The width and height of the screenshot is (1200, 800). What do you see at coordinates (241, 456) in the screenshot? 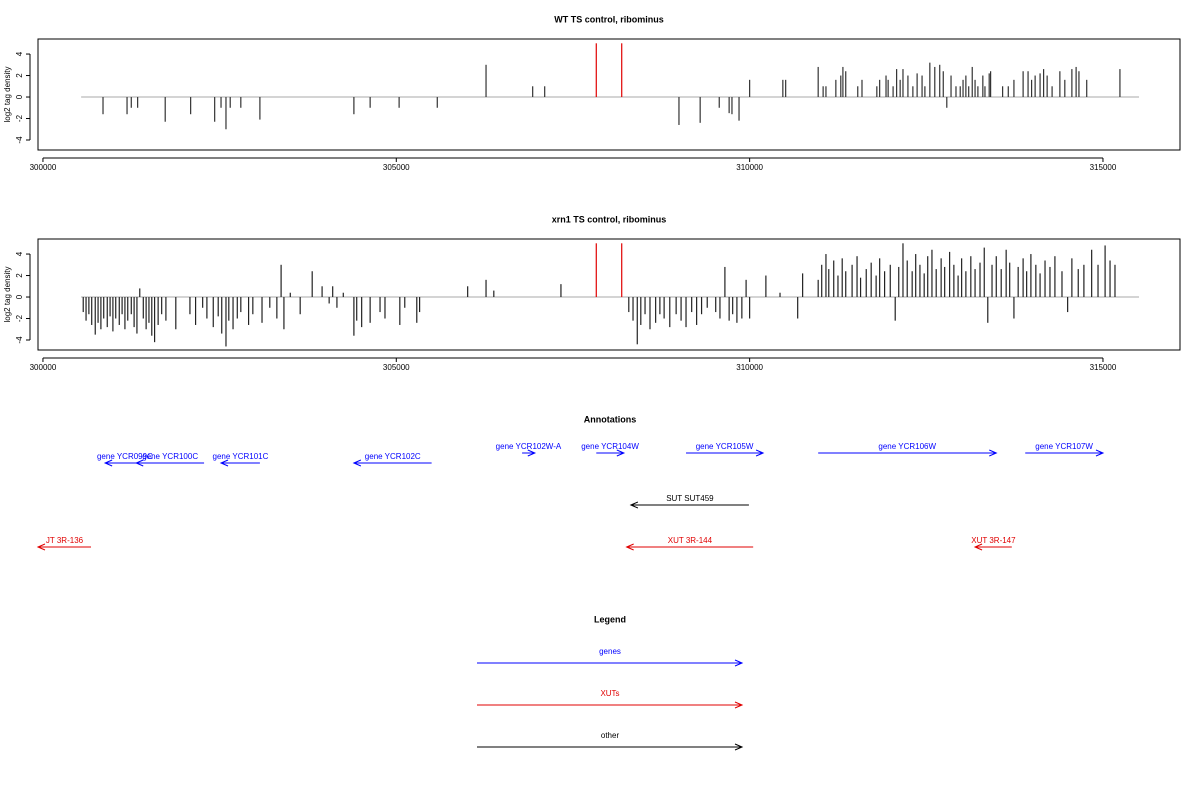
I see `annotation-label: gene YCR101C` at bounding box center [241, 456].